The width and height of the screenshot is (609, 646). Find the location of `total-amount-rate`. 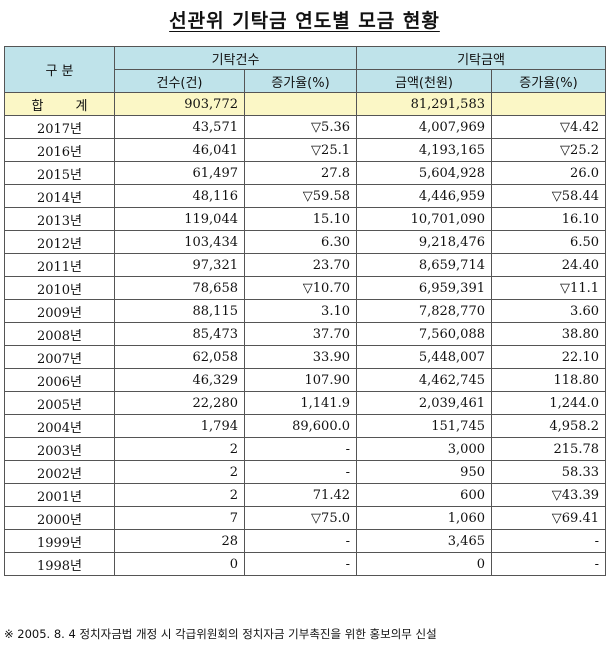

total-amount-rate is located at coordinates (548, 104).